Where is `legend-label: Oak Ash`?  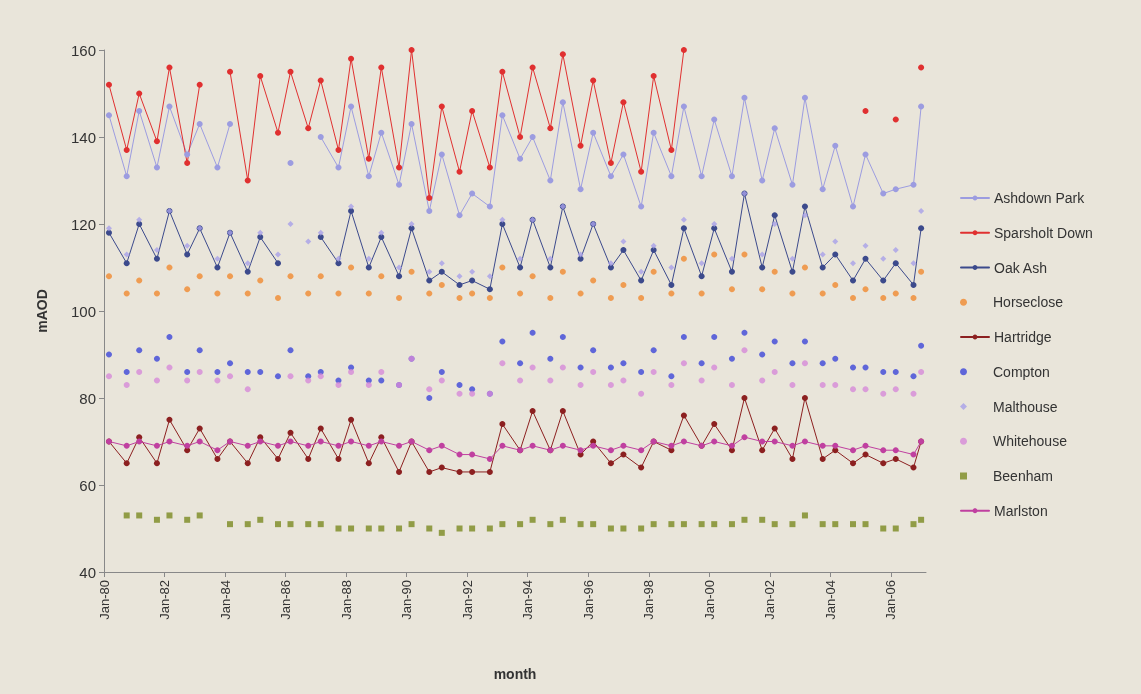 legend-label: Oak Ash is located at coordinates (1020, 267).